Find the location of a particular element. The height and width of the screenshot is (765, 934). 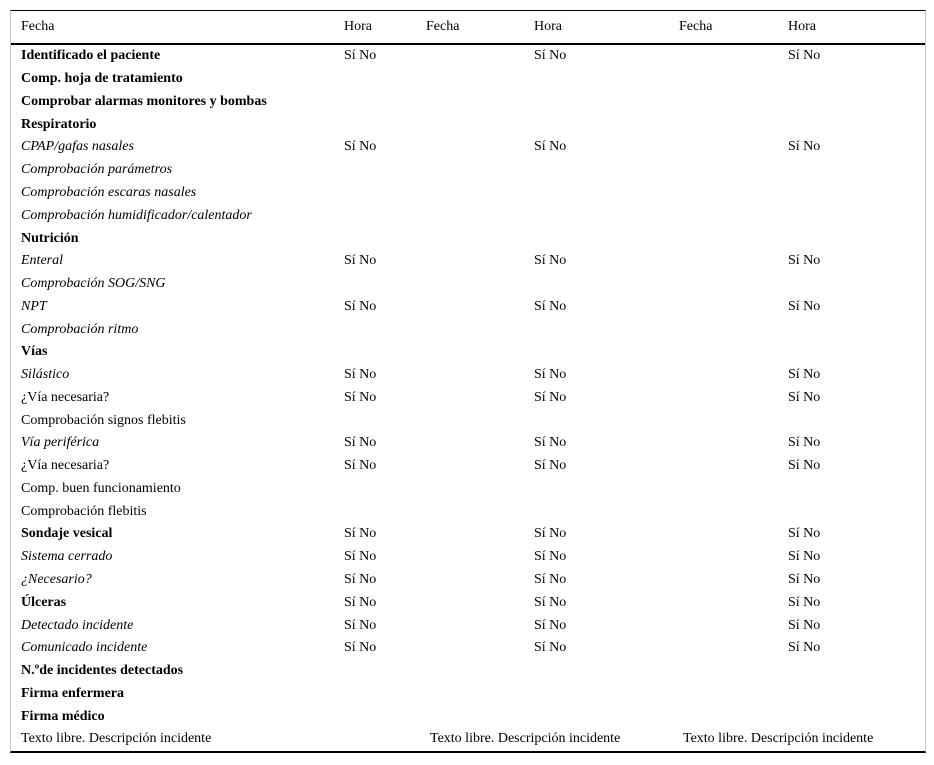

column-header-fecha-3: Fecha is located at coordinates (696, 26).